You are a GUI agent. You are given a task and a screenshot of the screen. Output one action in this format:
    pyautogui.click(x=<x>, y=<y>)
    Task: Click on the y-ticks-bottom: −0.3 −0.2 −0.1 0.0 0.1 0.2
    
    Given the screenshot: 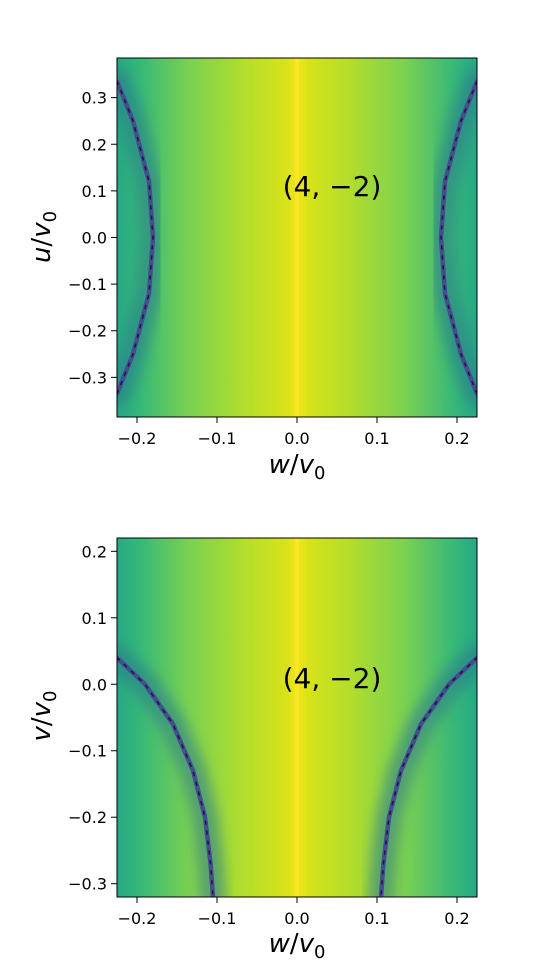 What is the action you would take?
    pyautogui.click(x=92, y=718)
    